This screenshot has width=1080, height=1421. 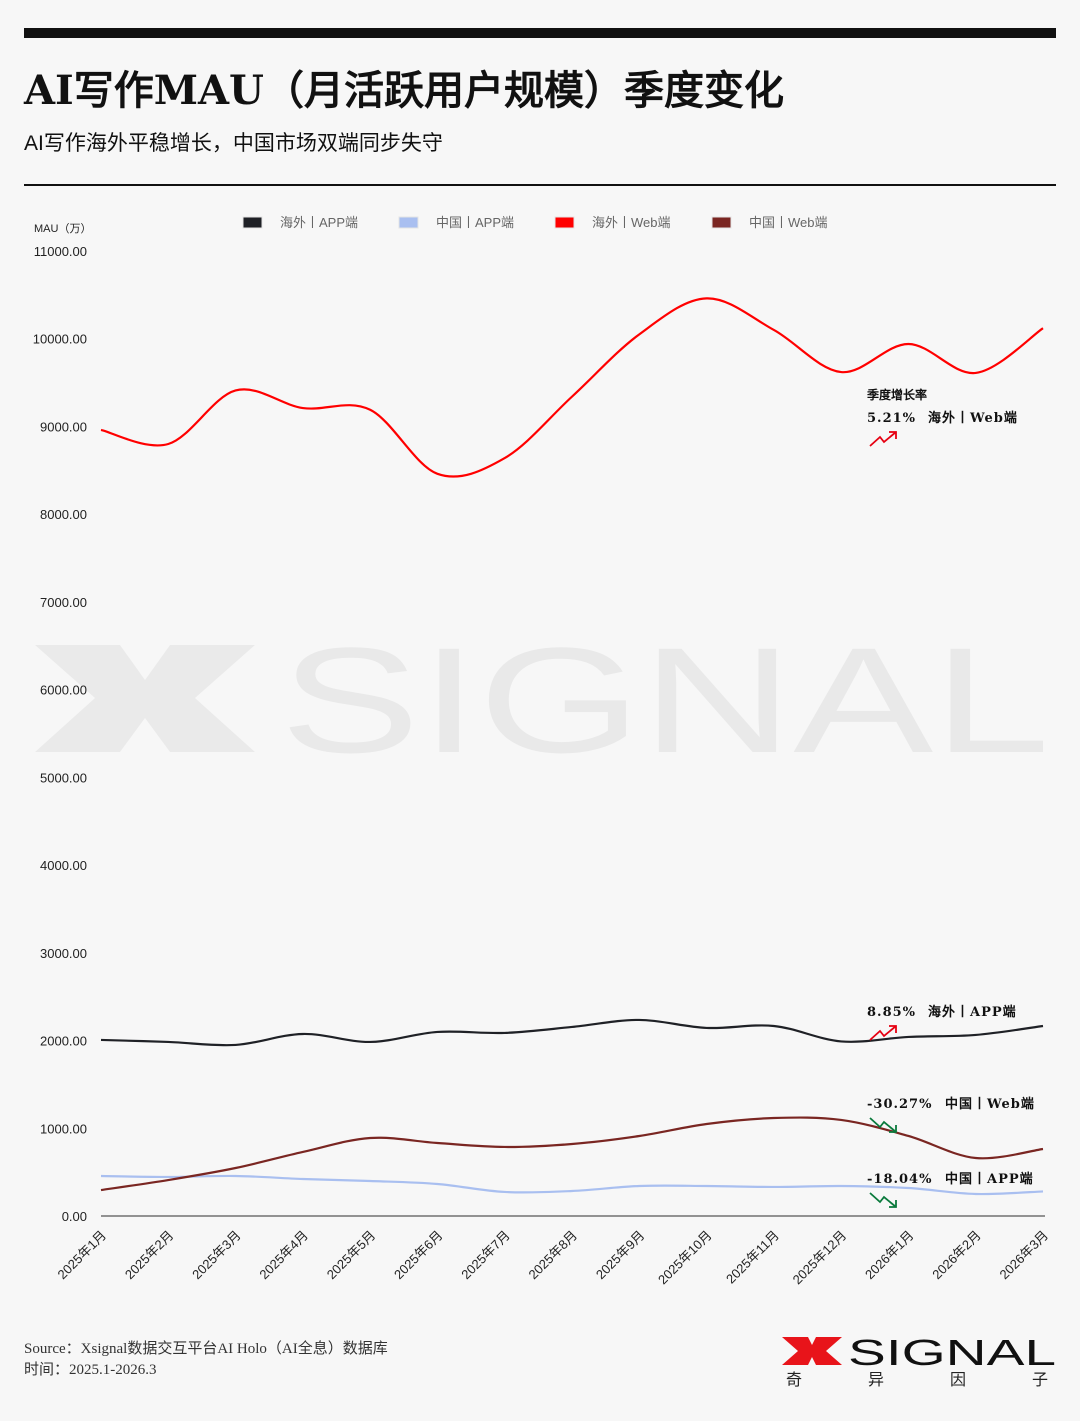 I want to click on y-tick-label: 3000.00, so click(x=63, y=953).